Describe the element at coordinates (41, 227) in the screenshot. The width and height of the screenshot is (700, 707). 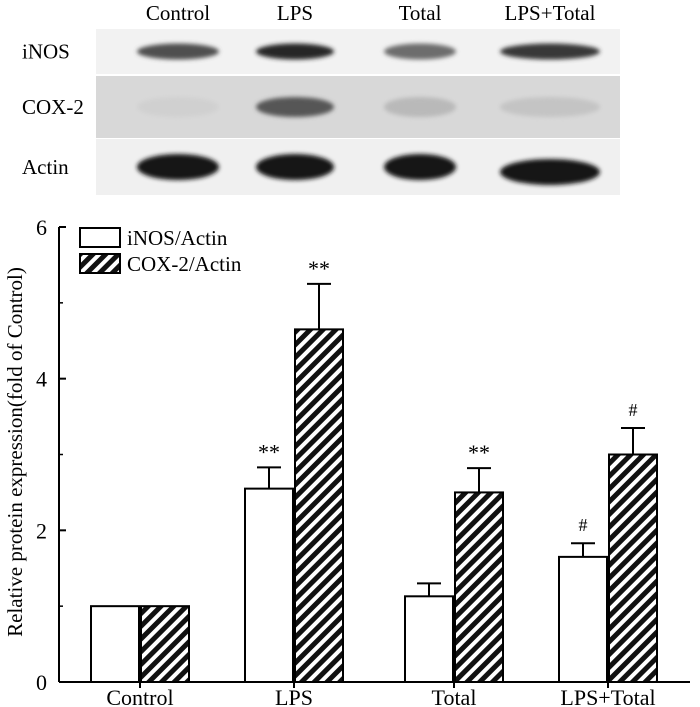
I see `y-tick-label: 6` at that location.